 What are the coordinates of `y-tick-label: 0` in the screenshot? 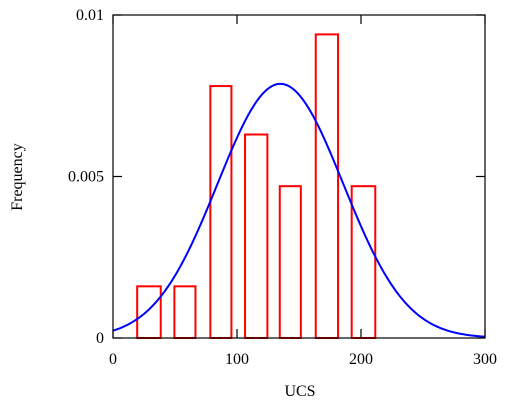 It's located at (100, 338).